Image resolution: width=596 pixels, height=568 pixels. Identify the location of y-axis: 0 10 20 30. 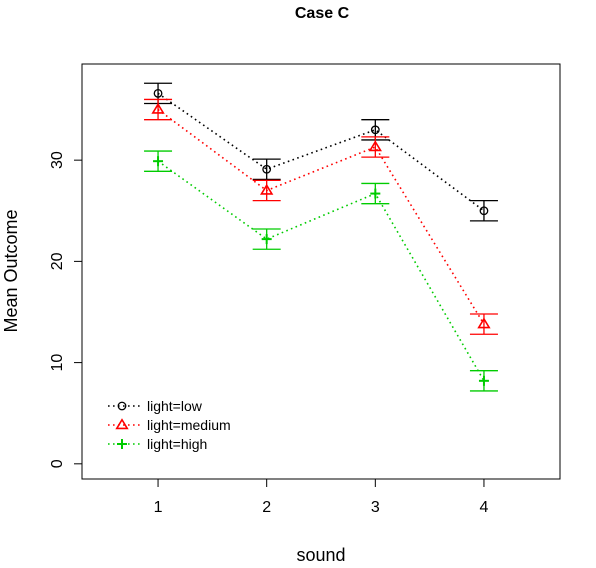
(65, 309).